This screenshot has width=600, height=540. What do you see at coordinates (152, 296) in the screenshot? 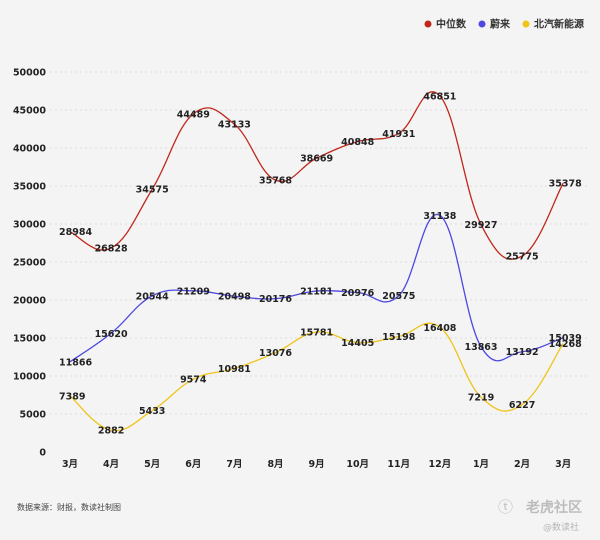
I see `data-label: 20544` at bounding box center [152, 296].